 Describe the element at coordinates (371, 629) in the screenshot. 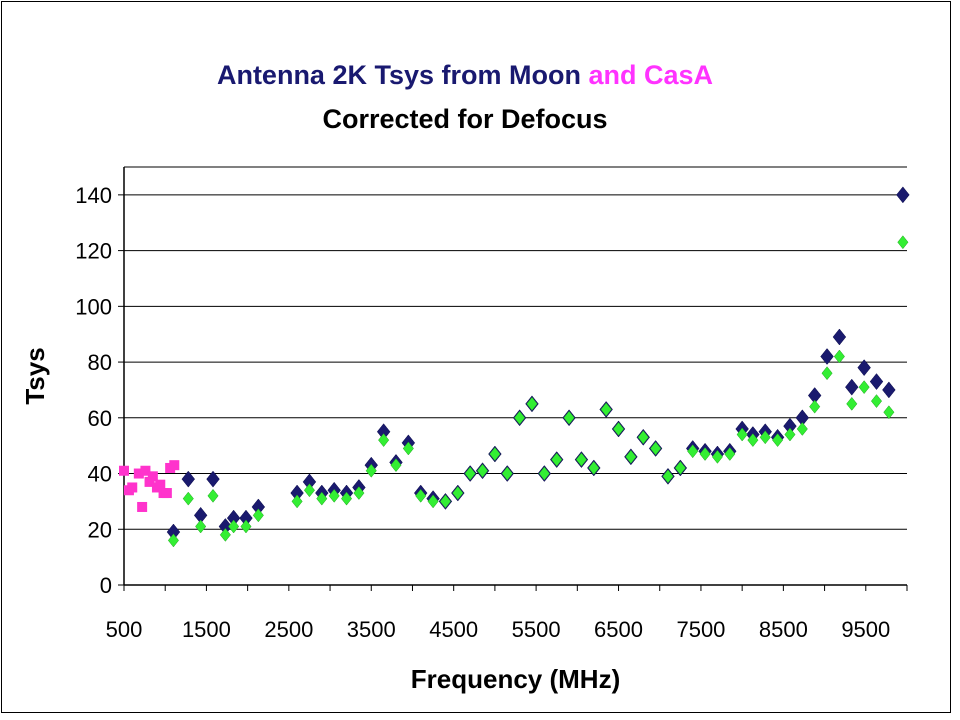

I see `x-tick-label: 3500` at that location.